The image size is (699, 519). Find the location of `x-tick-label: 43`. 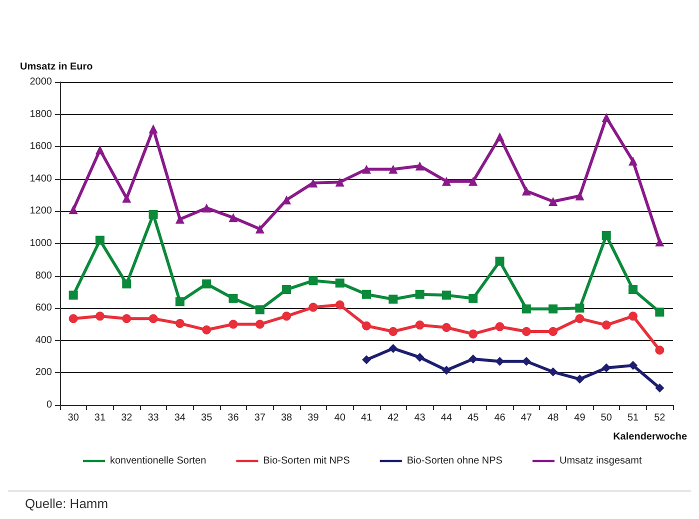

x-tick-label: 43 is located at coordinates (420, 418).